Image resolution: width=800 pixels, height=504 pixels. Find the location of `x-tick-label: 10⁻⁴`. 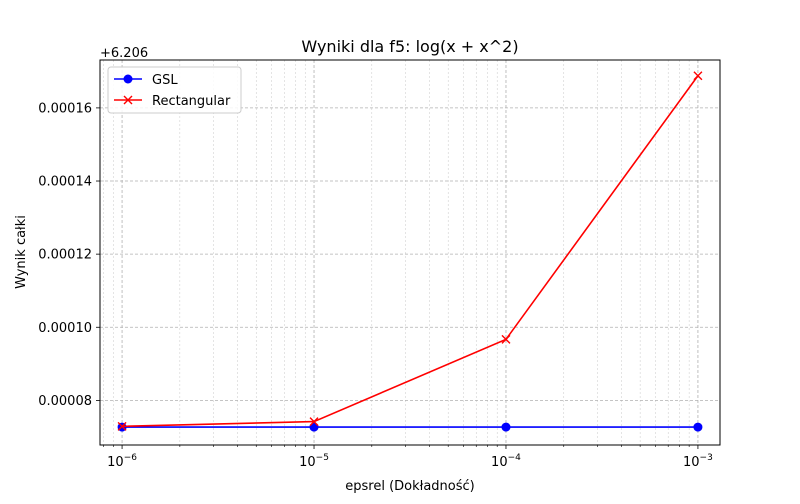

x-tick-label: 10⁻⁴ is located at coordinates (506, 461).